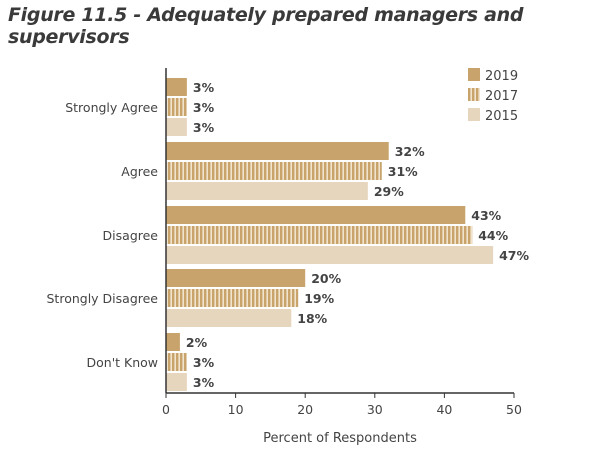  Describe the element at coordinates (501, 96) in the screenshot. I see `legend-label: 2017` at that location.